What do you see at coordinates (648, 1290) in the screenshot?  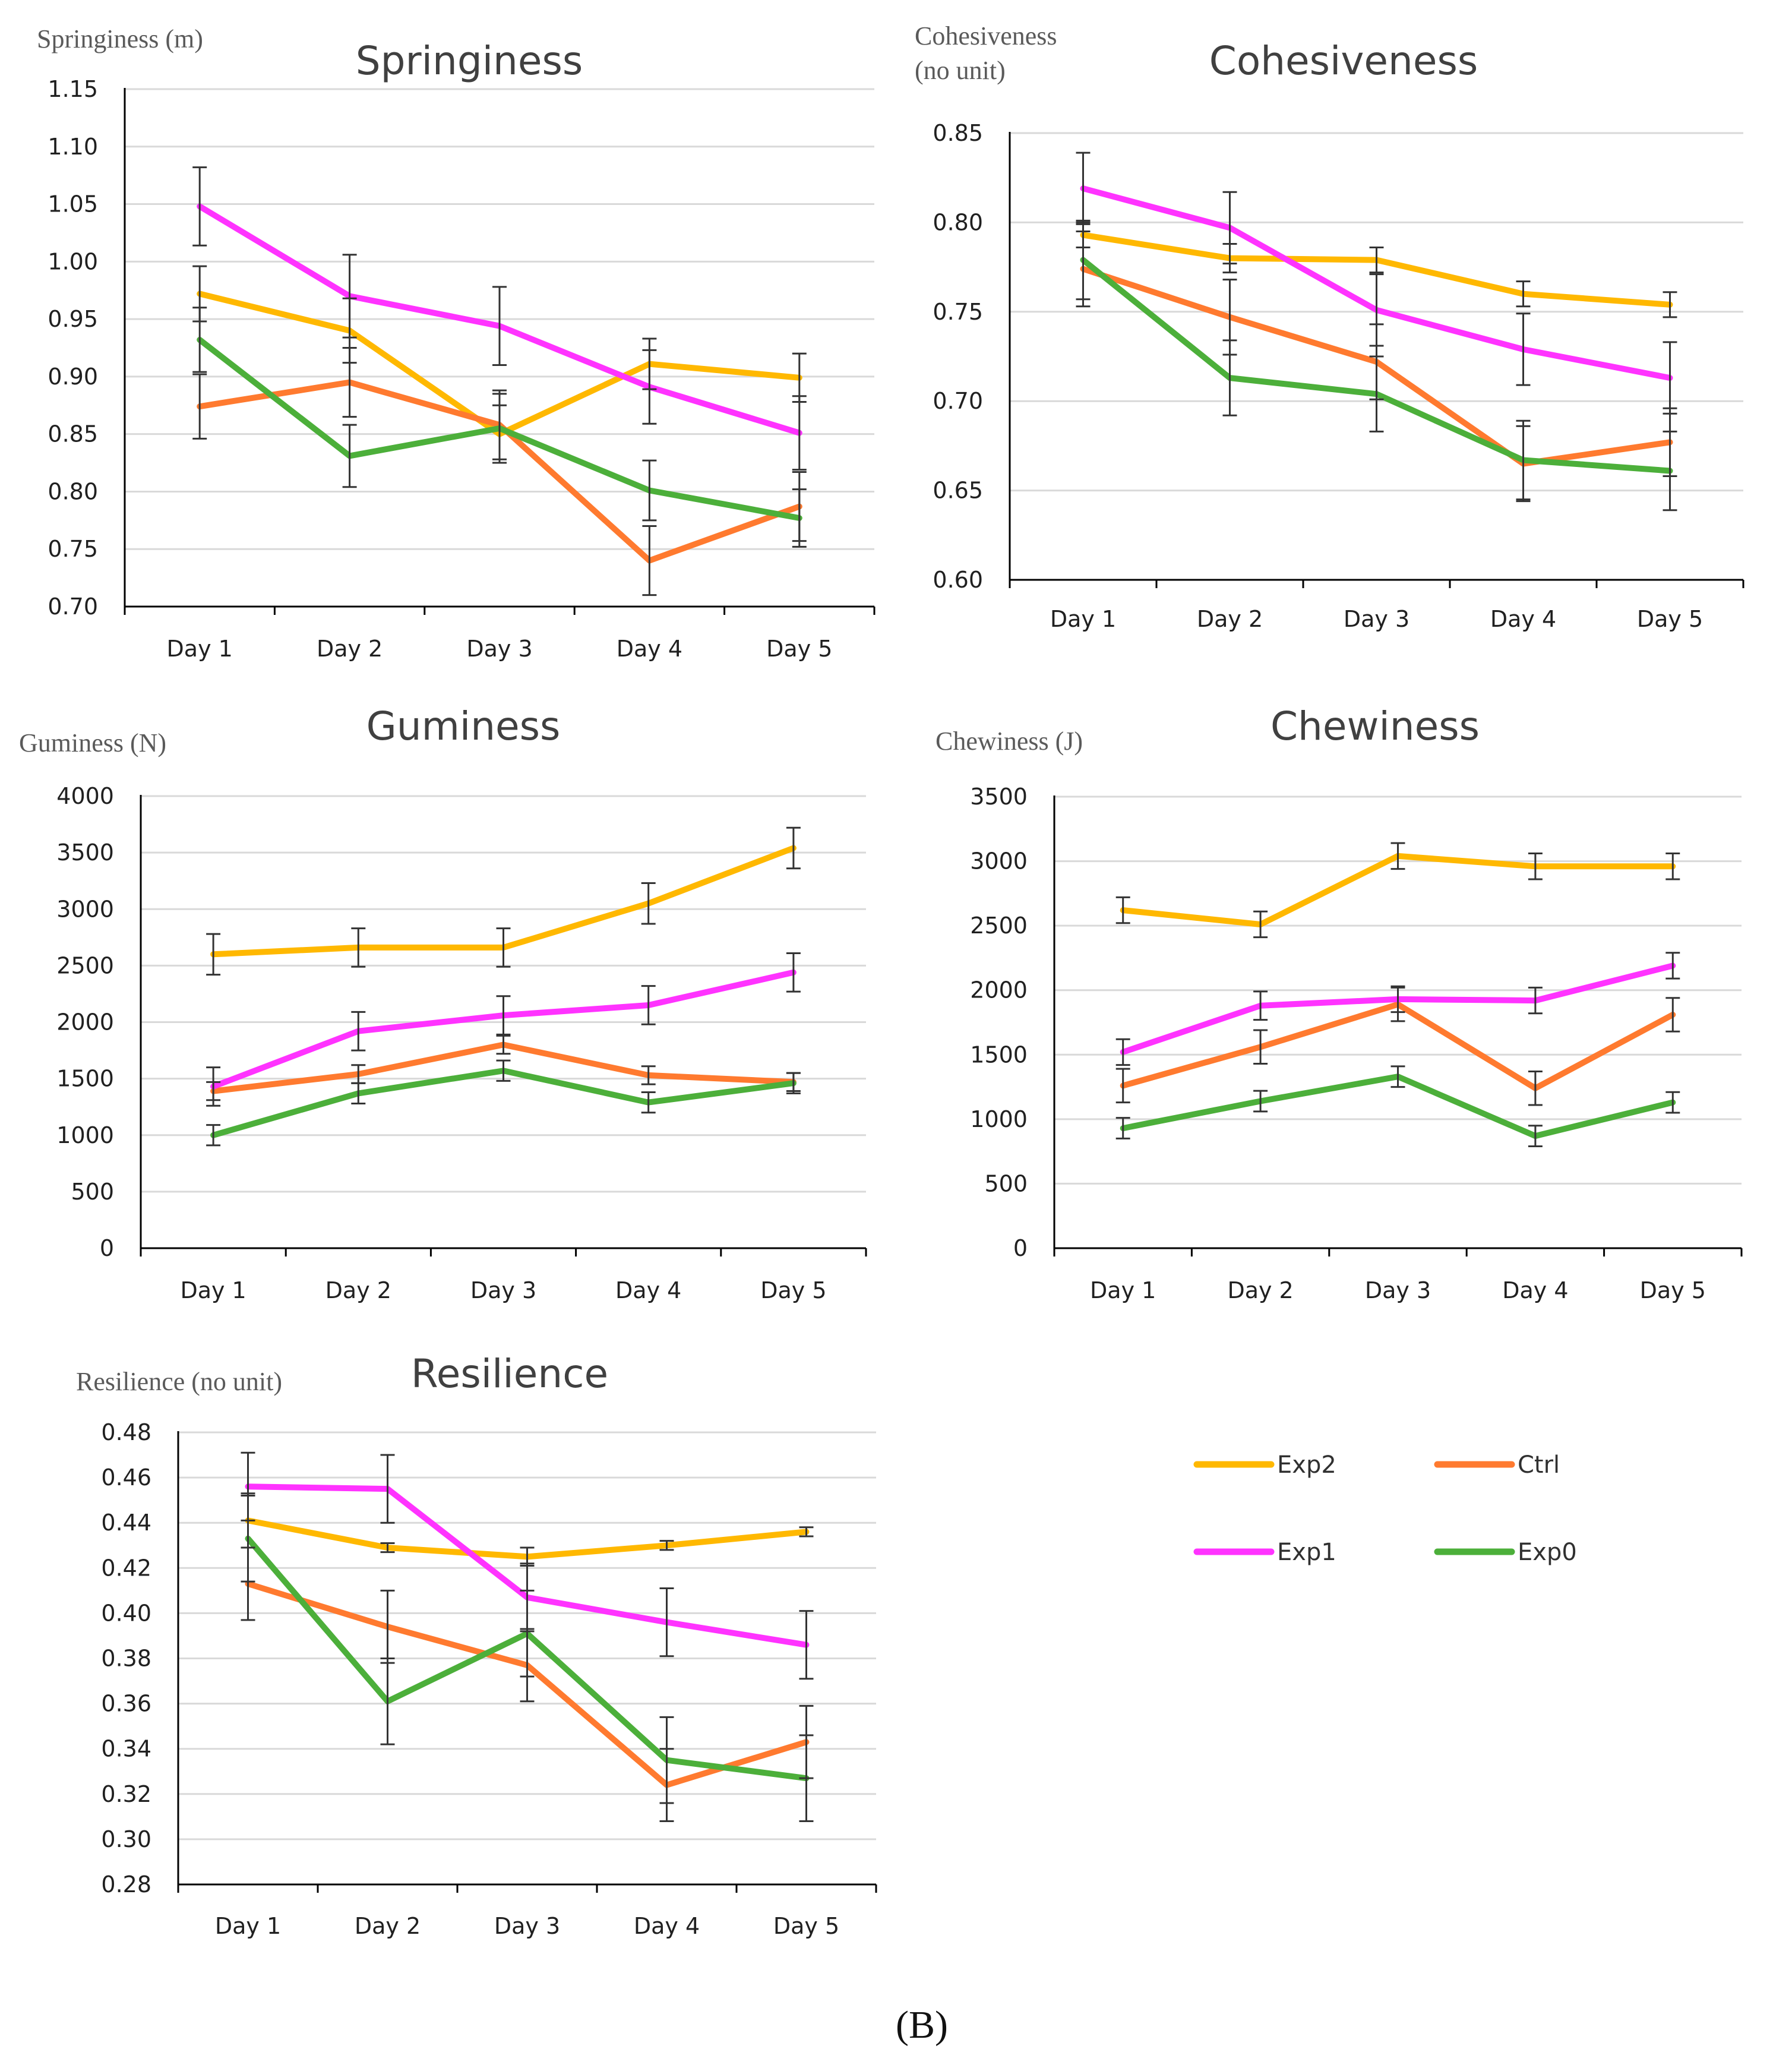 I see `guminess-xtick-label: Day 4` at bounding box center [648, 1290].